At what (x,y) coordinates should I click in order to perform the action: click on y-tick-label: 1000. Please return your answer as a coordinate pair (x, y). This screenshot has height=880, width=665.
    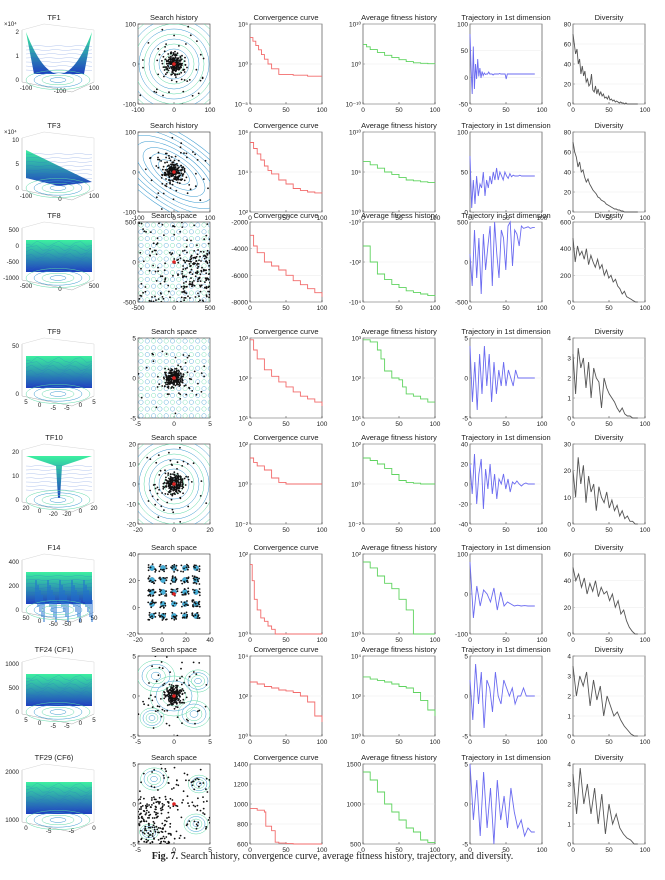
    Looking at the image, I should click on (241, 805).